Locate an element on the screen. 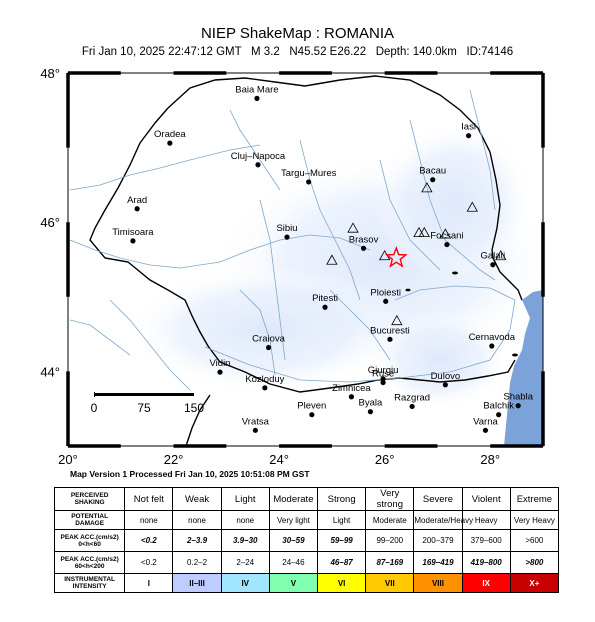 The height and width of the screenshot is (622, 595). lat-tick-label: 48° is located at coordinates (50, 73).